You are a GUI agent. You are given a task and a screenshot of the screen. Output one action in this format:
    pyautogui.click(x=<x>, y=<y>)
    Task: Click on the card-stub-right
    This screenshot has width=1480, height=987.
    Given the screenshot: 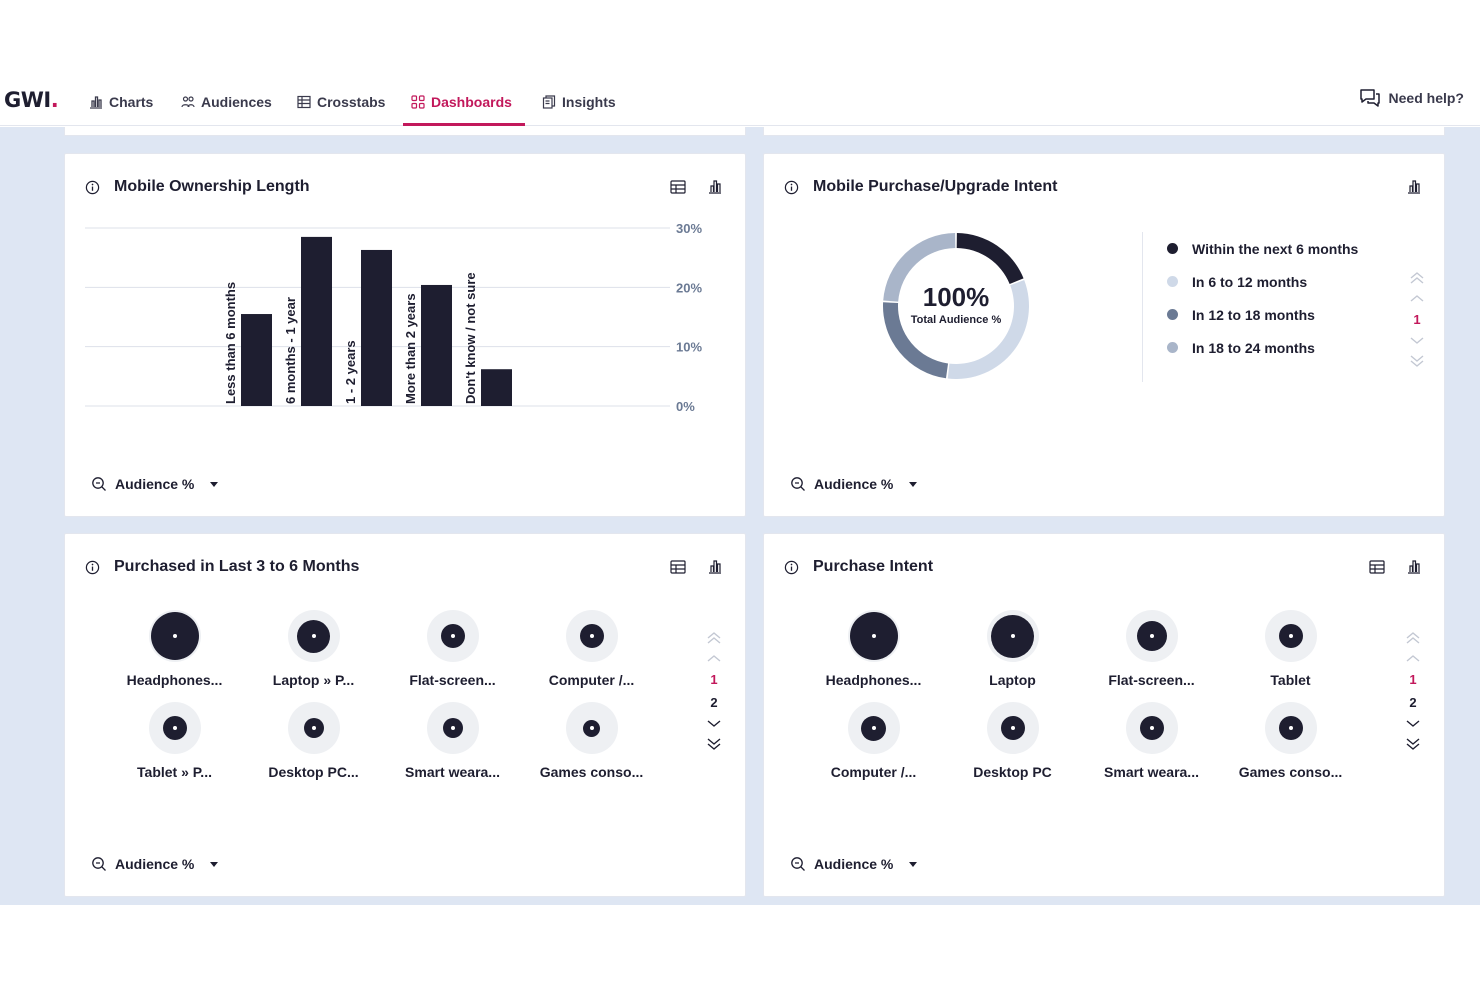 What is the action you would take?
    pyautogui.click(x=1104, y=131)
    